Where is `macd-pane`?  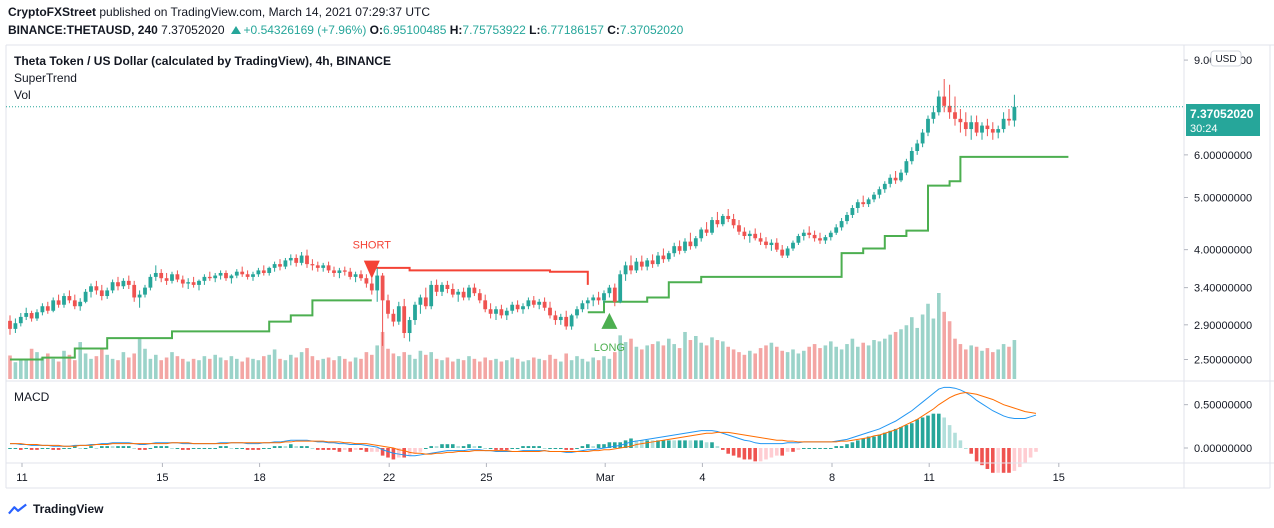 macd-pane is located at coordinates (523, 429).